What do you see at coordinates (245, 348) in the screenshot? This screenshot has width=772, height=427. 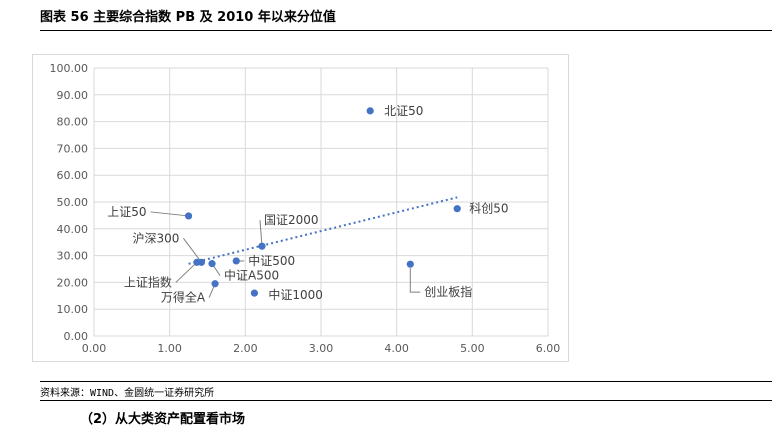 I see `x-tick-label: 2.00` at bounding box center [245, 348].